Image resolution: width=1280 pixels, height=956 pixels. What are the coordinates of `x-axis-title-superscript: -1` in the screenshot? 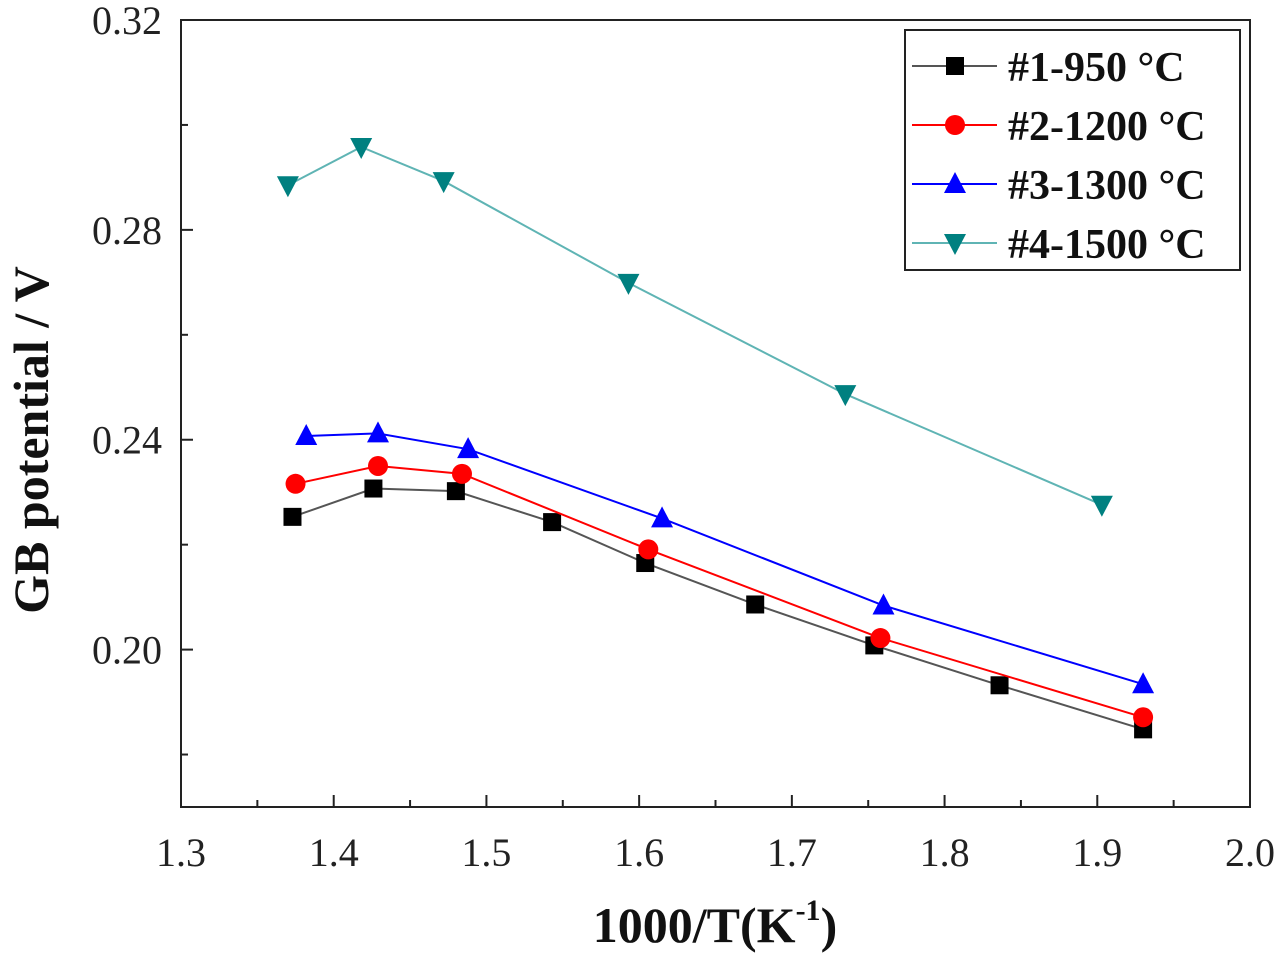 It's located at (808, 910).